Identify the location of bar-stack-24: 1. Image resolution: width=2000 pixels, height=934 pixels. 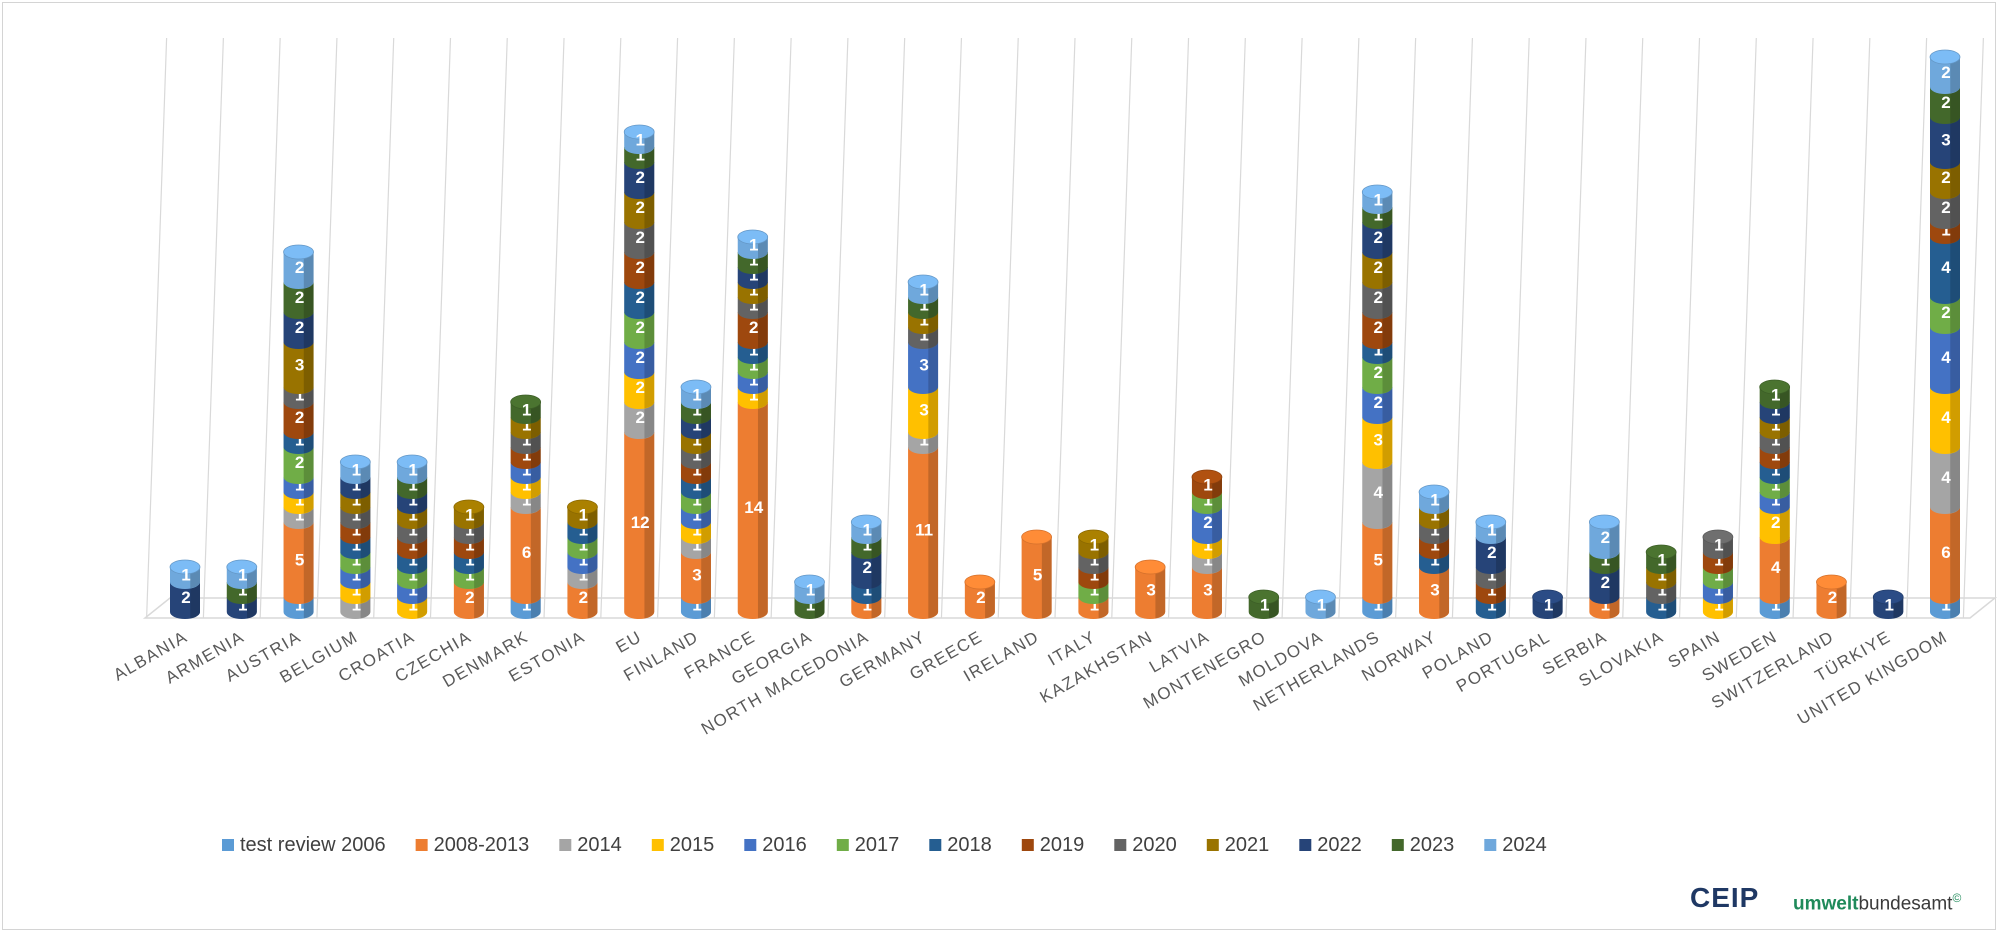
(1547, 604).